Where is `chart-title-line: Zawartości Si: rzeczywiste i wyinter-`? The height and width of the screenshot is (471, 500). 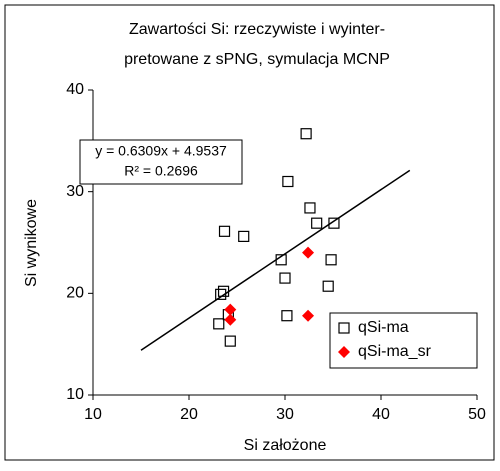 chart-title-line: Zawartości Si: rzeczywiste i wyinter- is located at coordinates (257, 29).